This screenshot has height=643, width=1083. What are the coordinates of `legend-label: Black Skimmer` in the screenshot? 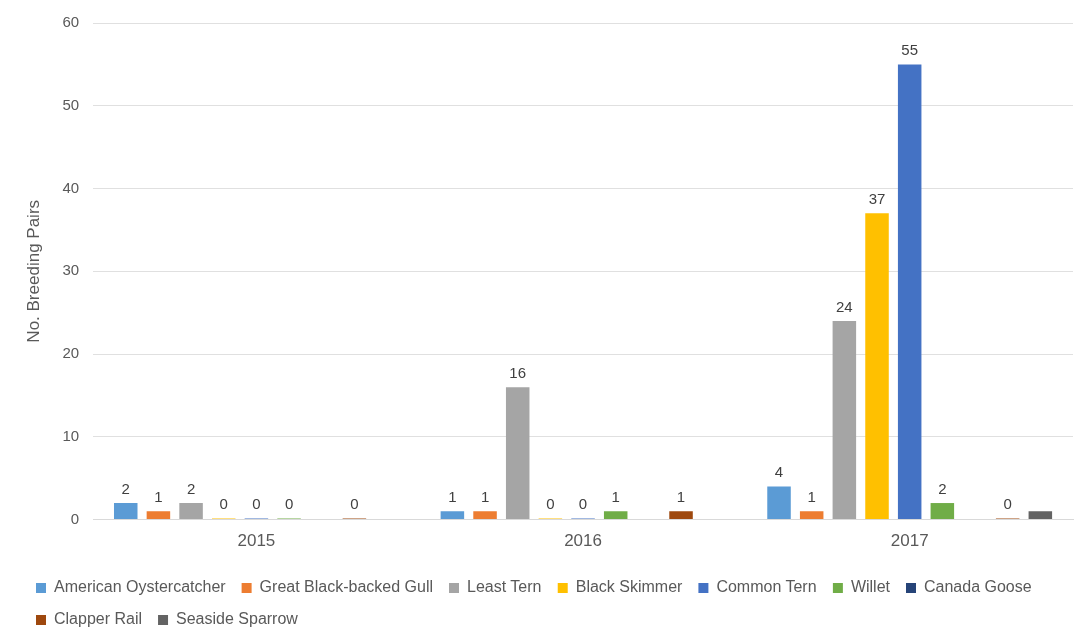 It's located at (629, 587).